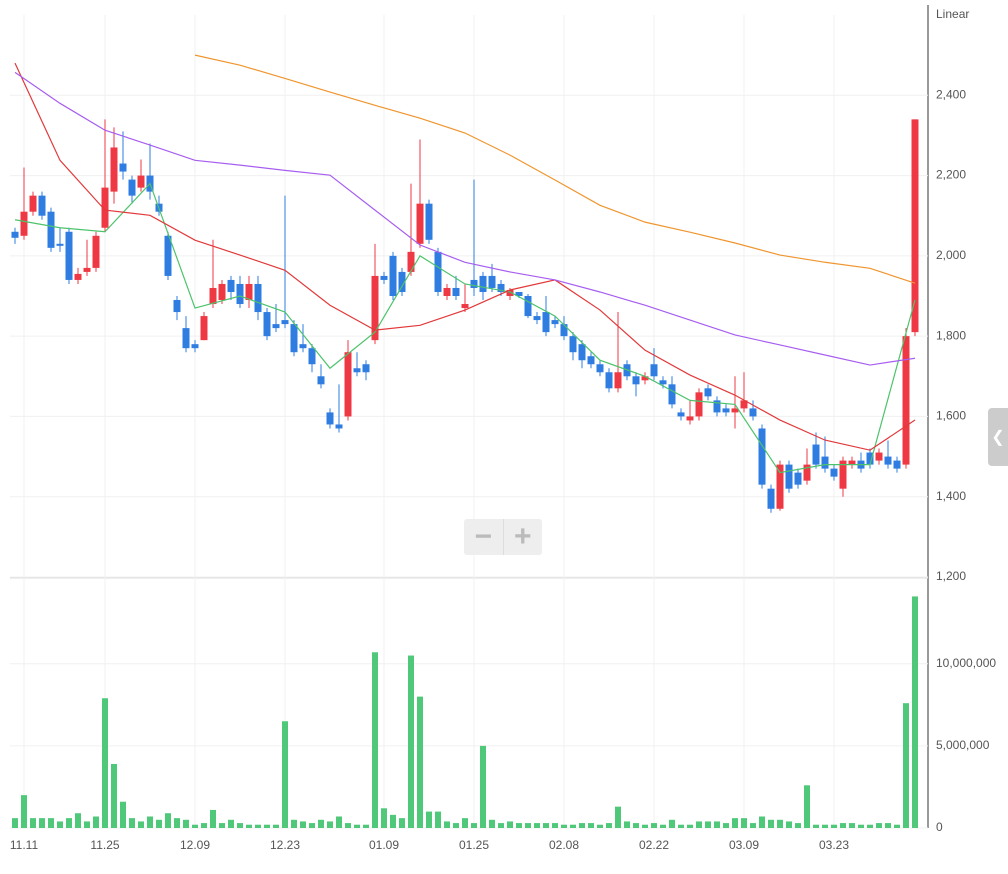 This screenshot has height=874, width=1008. What do you see at coordinates (384, 845) in the screenshot?
I see `x-tick-label: 01.09` at bounding box center [384, 845].